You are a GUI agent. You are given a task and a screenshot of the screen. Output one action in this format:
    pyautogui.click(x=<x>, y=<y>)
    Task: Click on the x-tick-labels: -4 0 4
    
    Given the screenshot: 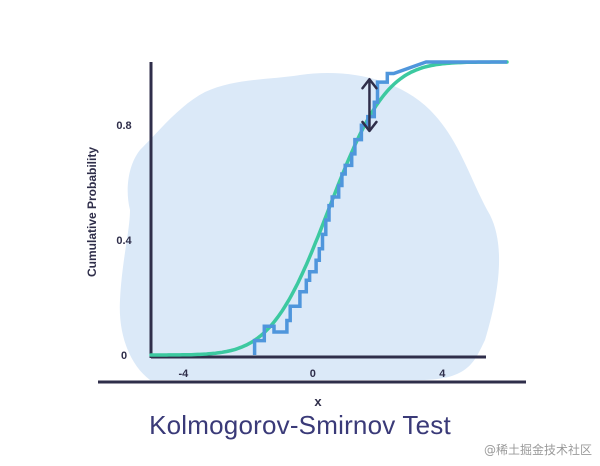 What is the action you would take?
    pyautogui.click(x=313, y=374)
    